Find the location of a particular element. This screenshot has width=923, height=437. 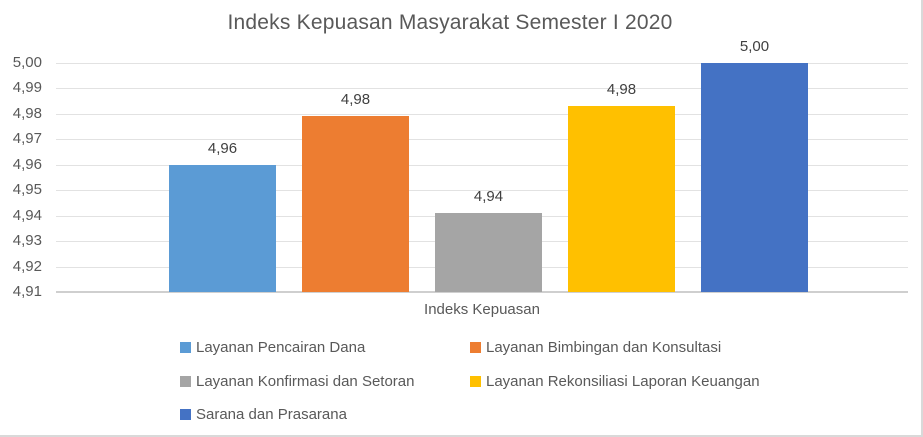

legend-label: Layanan Bimbingan dan Konsultasi is located at coordinates (604, 347).